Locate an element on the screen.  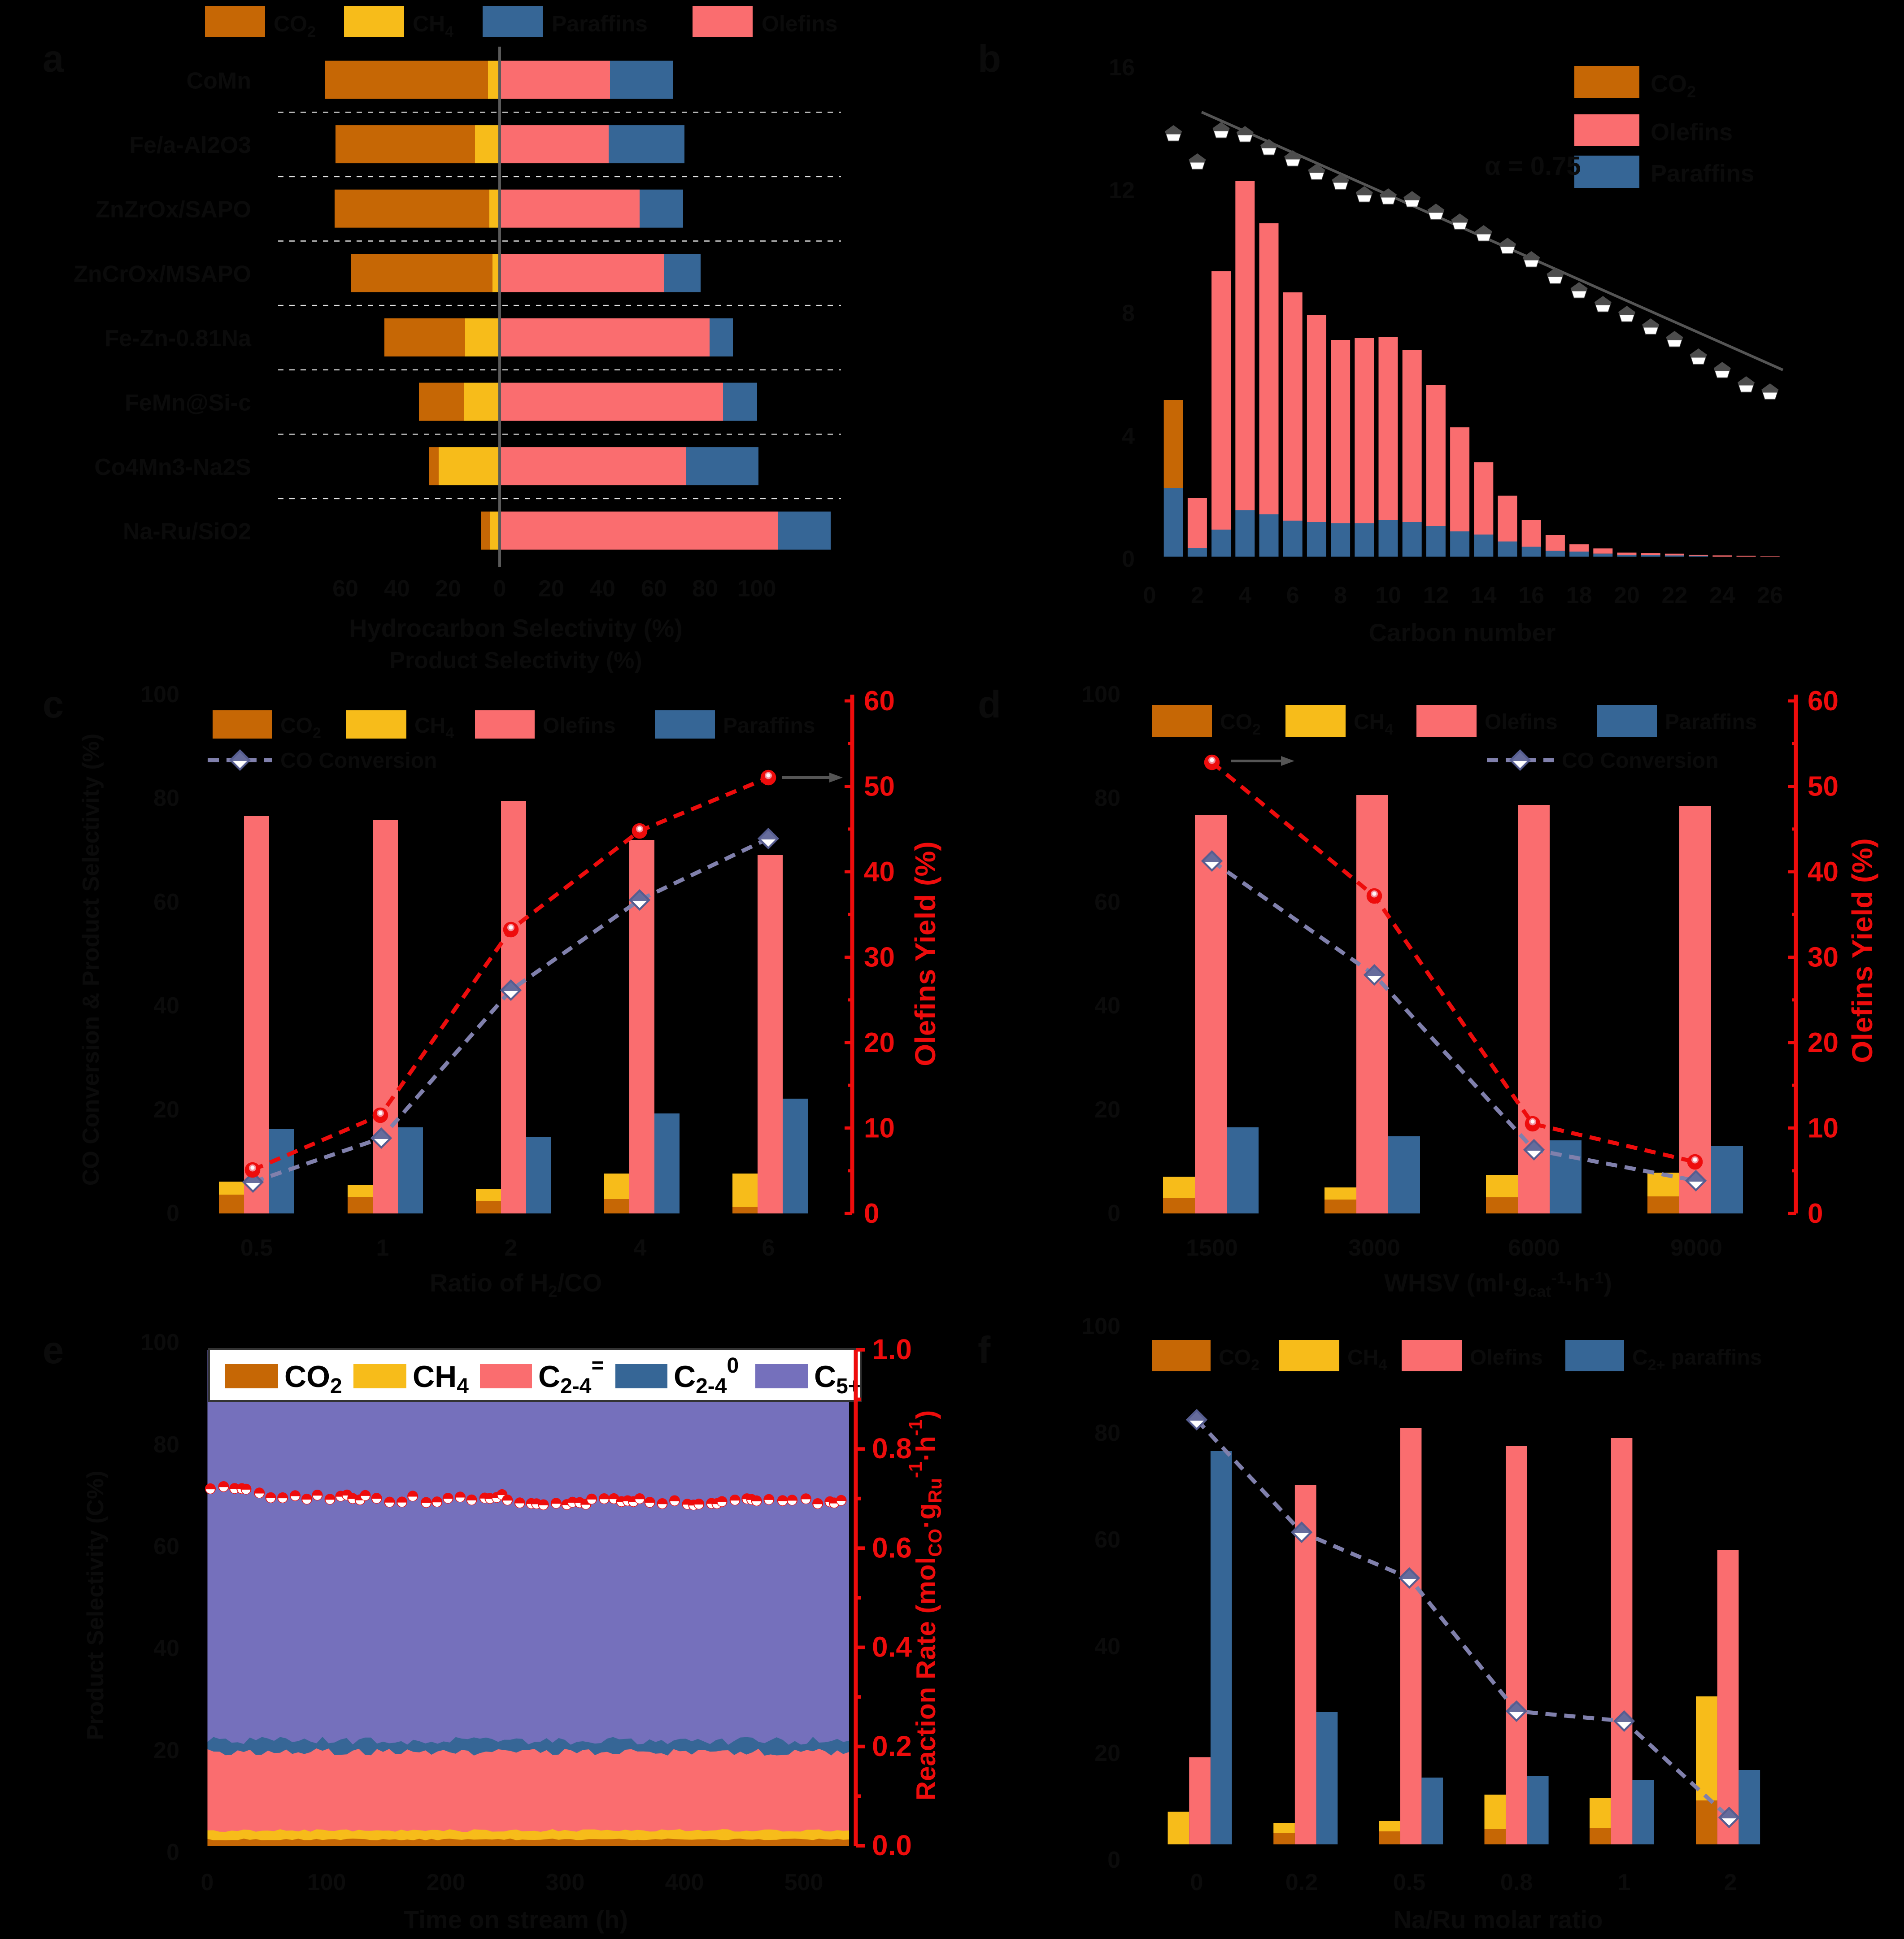
svg-text: Product Selectivity (%) is located at coordinates (515, 661).